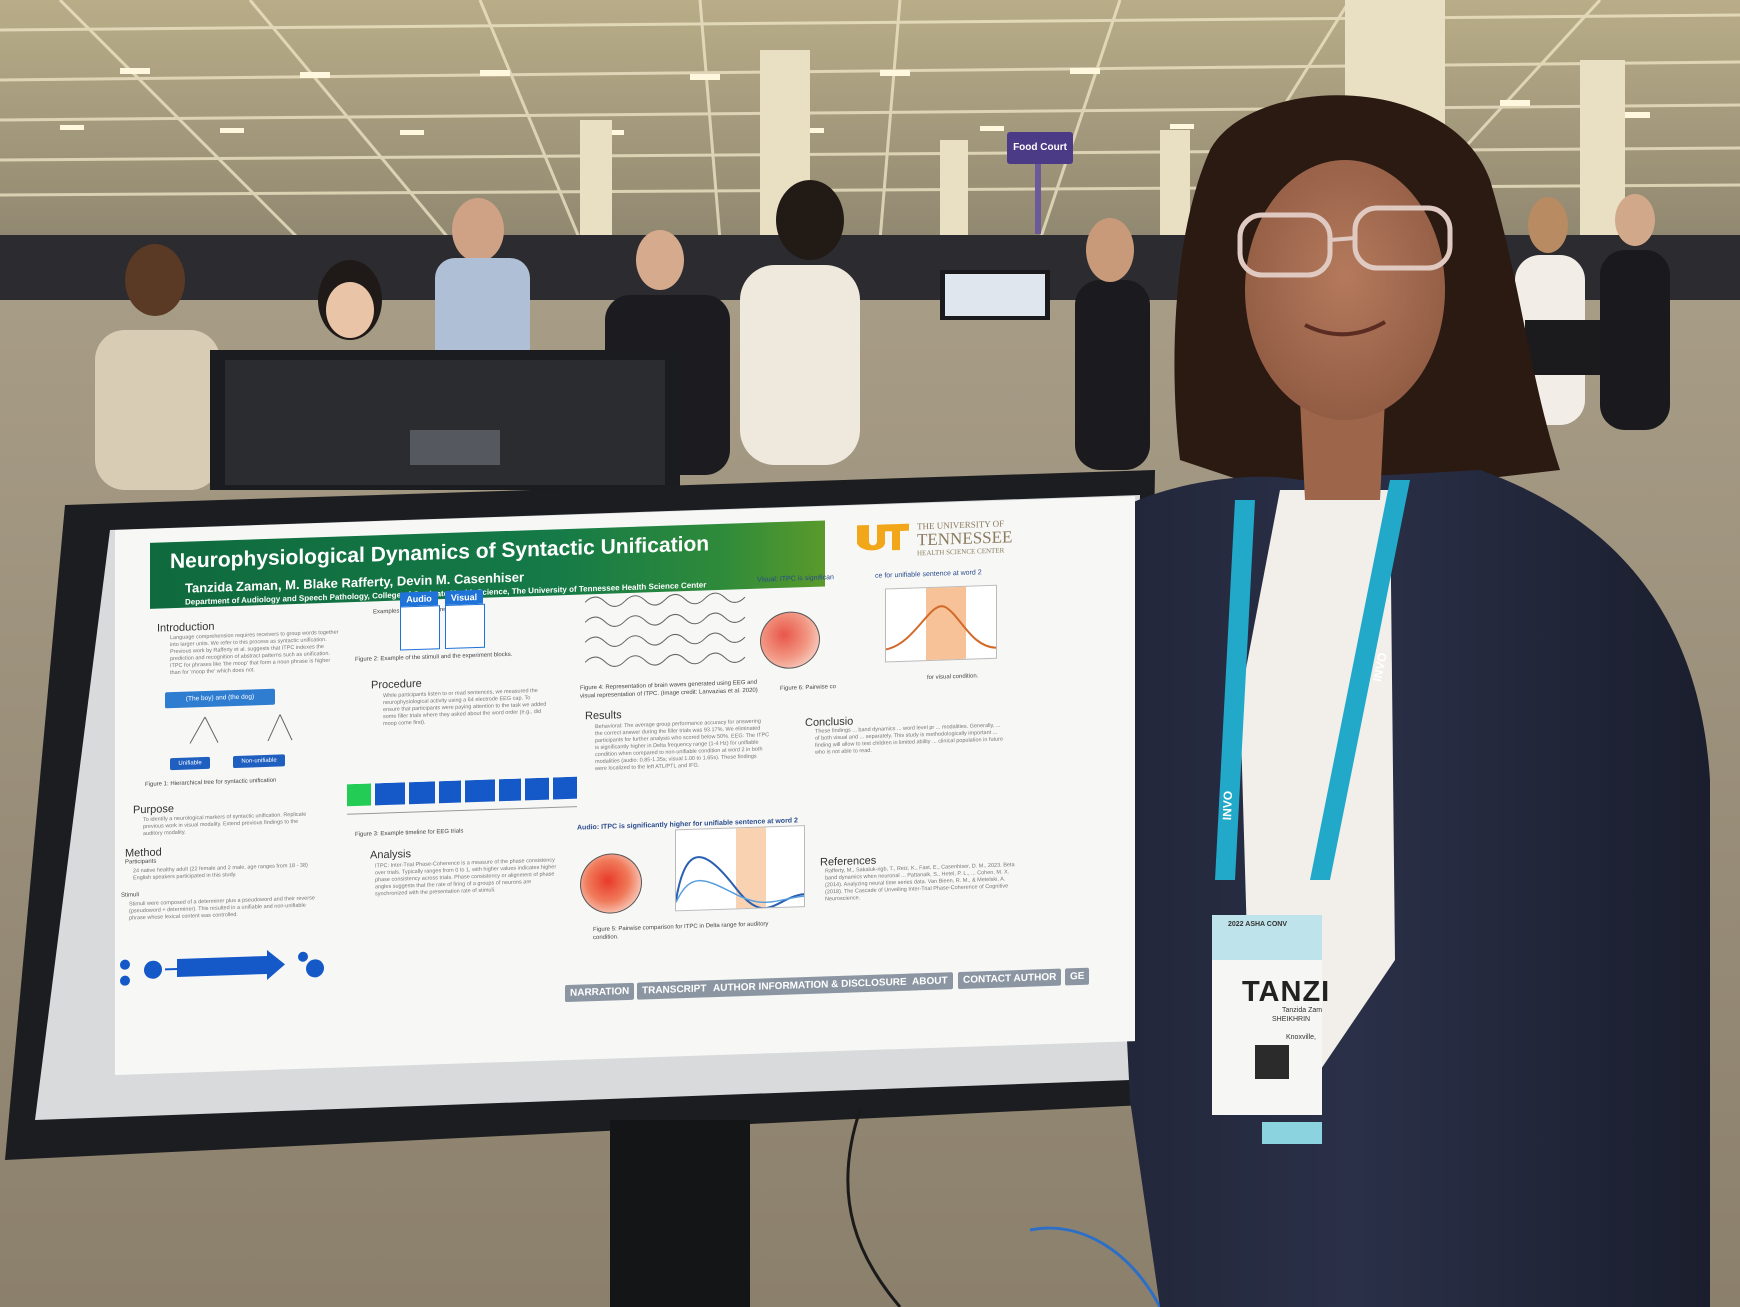 The height and width of the screenshot is (1307, 1740). Describe the element at coordinates (930, 981) in the screenshot. I see `about-button: ABOUT` at that location.